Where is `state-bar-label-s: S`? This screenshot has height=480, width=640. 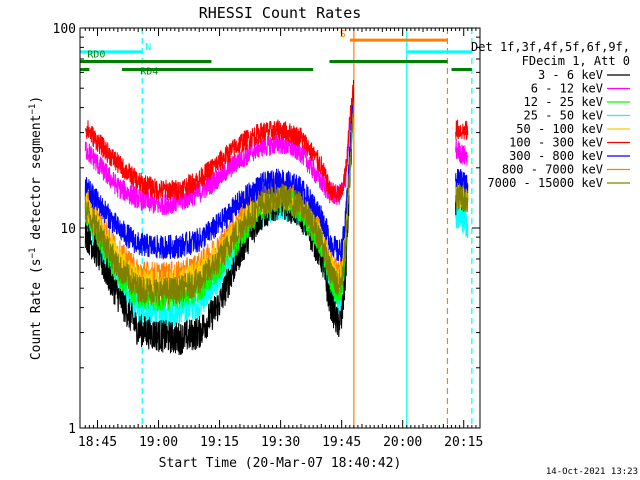
state-bar-label-s: S is located at coordinates (343, 34).